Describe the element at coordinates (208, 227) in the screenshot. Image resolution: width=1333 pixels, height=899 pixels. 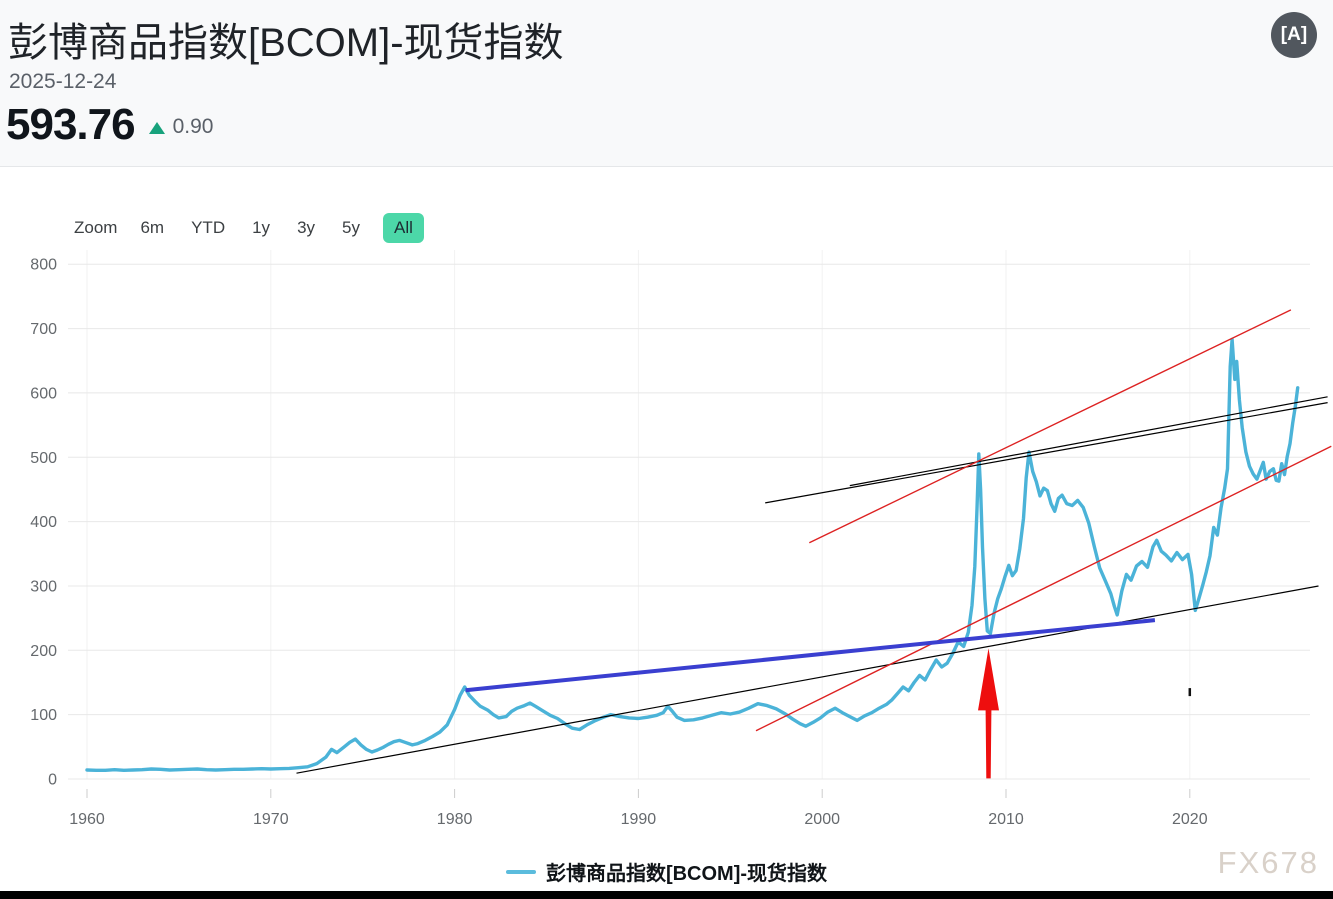
I see `range-button-ytd: YTD` at that location.